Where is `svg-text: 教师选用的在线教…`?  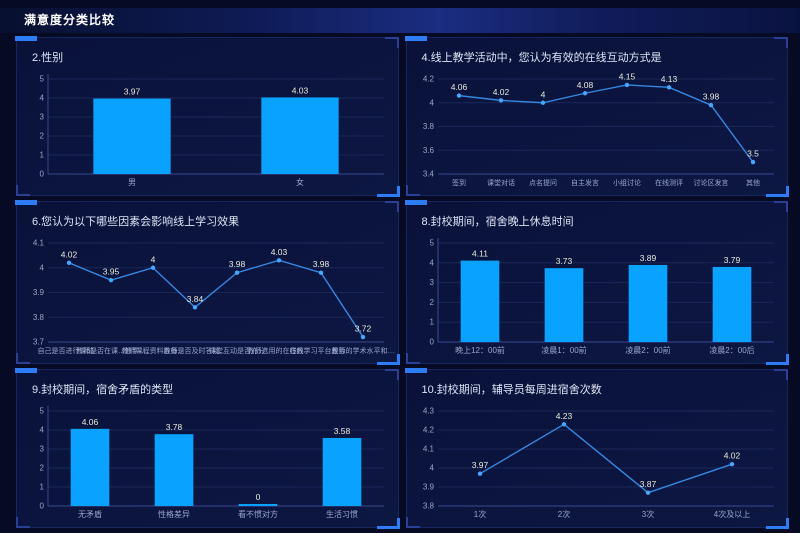
svg-text: 教师选用的在线教… is located at coordinates (279, 350).